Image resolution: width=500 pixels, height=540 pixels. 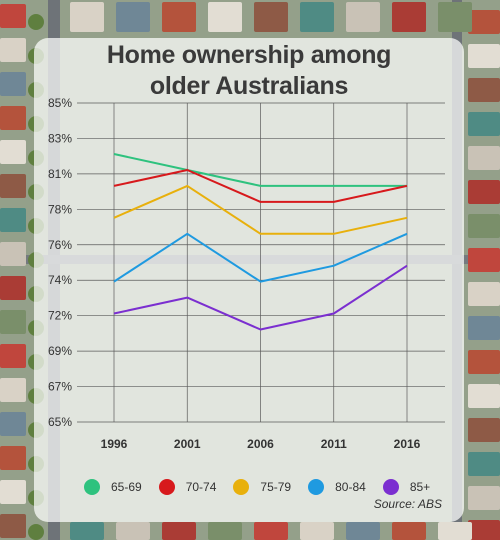 I want to click on y-tick-label: 78%, so click(x=60, y=209).